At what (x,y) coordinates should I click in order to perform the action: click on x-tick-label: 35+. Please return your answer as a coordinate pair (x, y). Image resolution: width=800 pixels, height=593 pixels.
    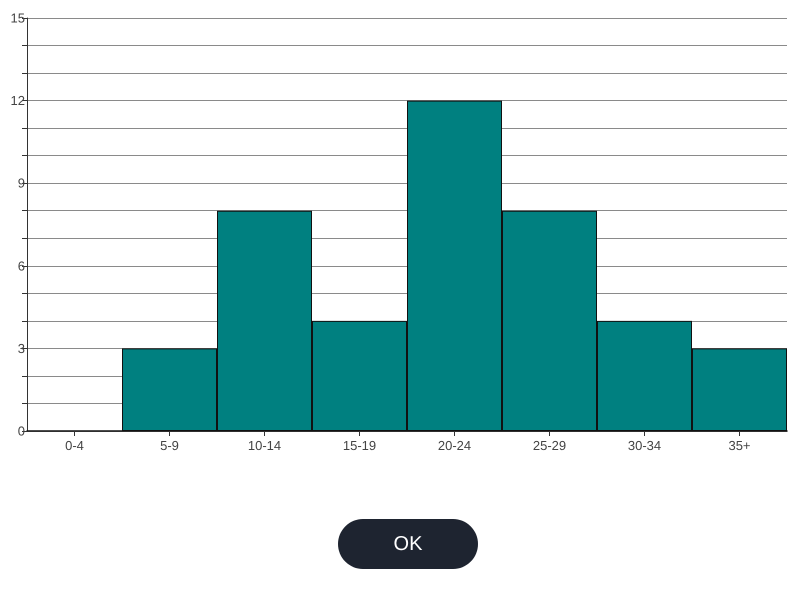
    Looking at the image, I should click on (739, 445).